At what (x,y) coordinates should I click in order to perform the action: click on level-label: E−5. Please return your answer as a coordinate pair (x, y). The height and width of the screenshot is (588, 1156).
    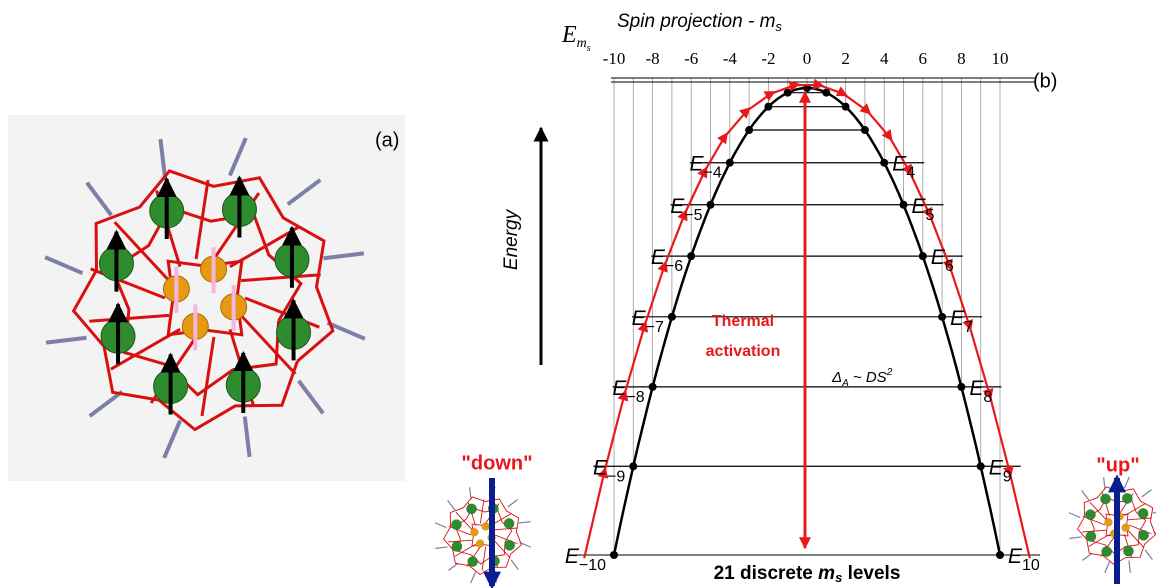
    Looking at the image, I should click on (686, 209).